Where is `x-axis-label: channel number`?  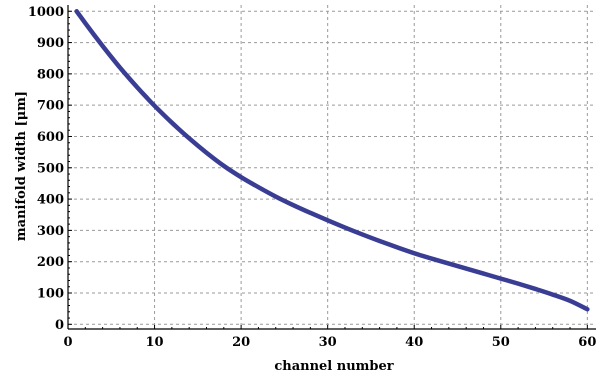
x-axis-label: channel number is located at coordinates (333, 366).